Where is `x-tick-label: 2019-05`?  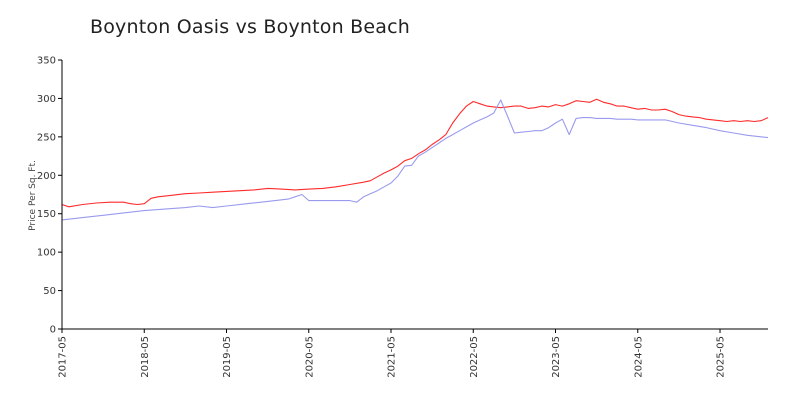
x-tick-label: 2019-05 is located at coordinates (227, 357).